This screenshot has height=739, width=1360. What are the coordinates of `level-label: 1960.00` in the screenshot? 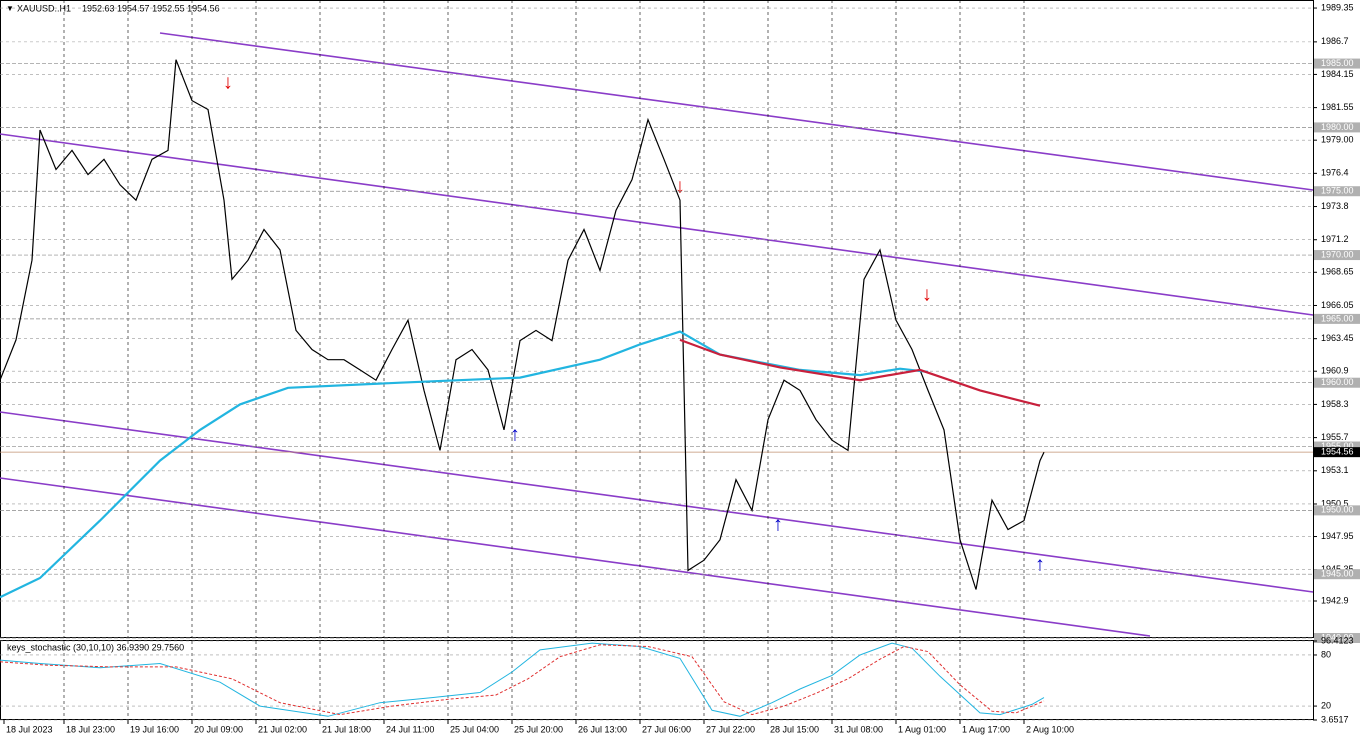 It's located at (1337, 382).